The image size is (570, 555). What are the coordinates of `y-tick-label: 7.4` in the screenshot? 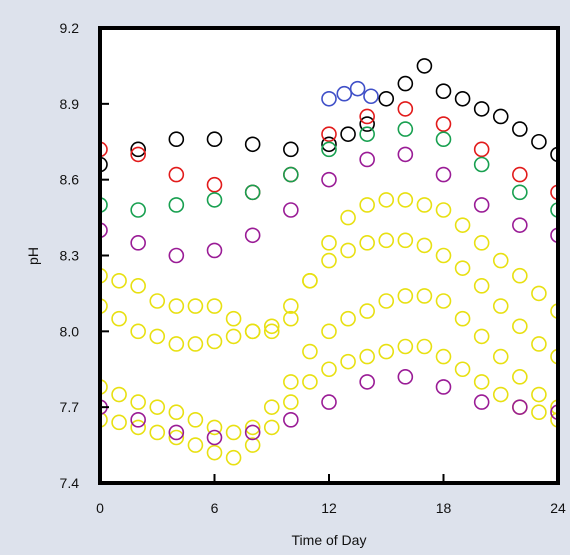 It's located at (70, 483).